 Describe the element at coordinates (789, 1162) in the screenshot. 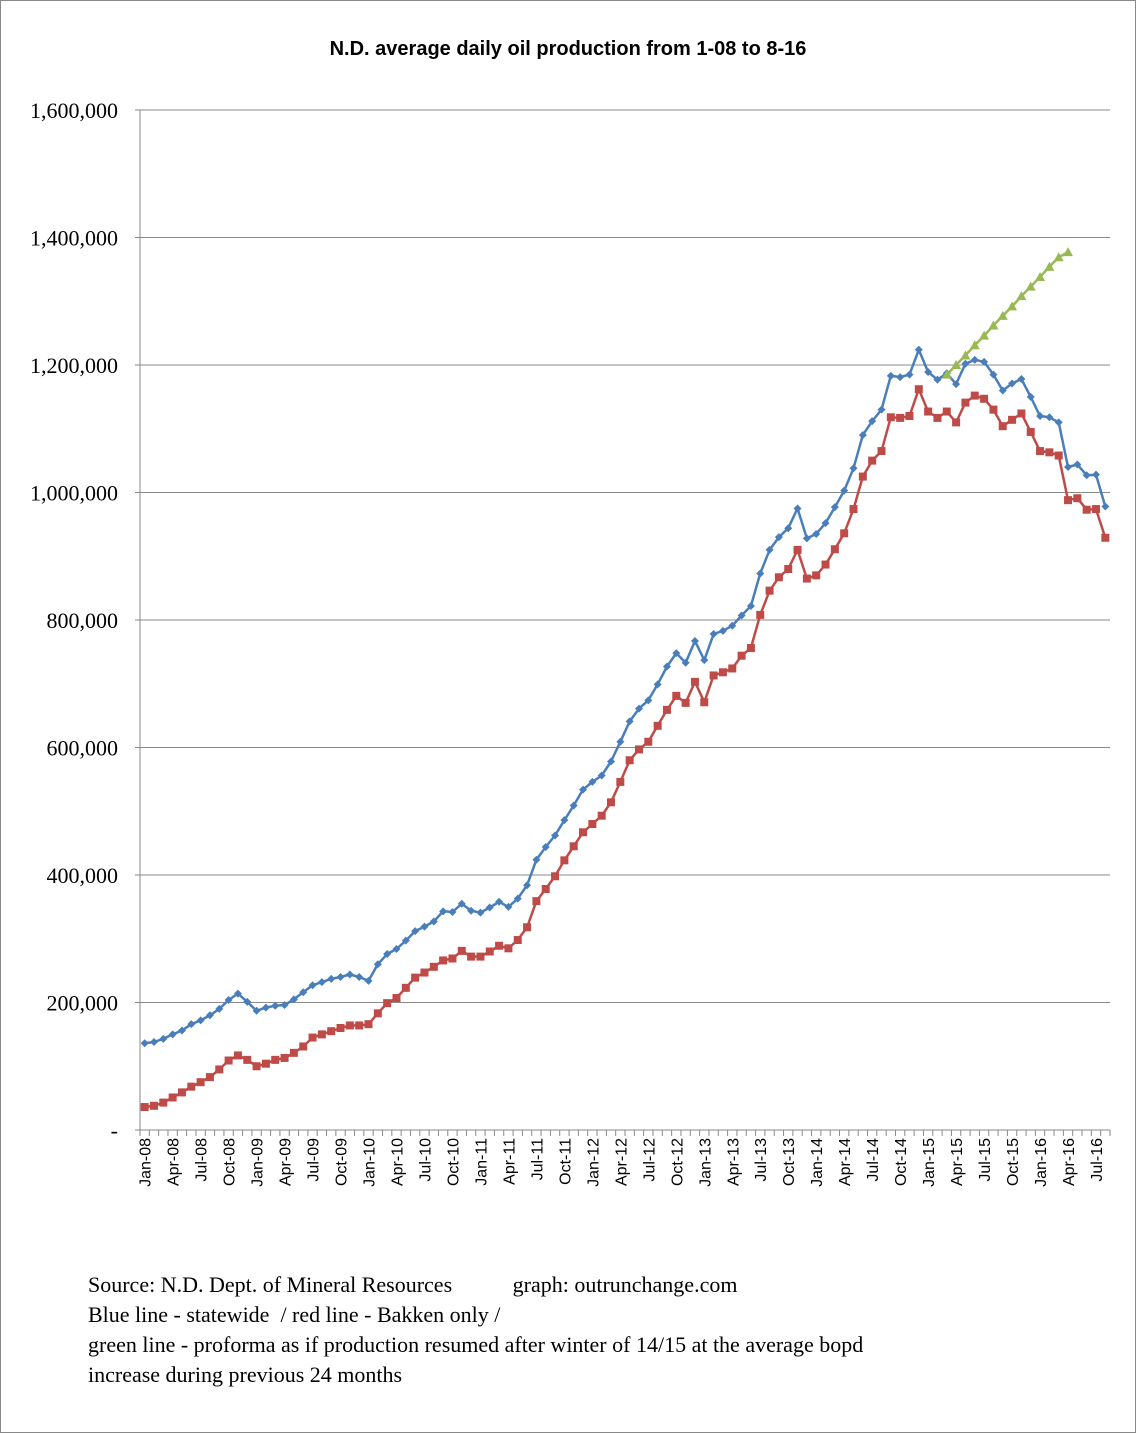

I see `x-tick-label: Oct-13` at that location.